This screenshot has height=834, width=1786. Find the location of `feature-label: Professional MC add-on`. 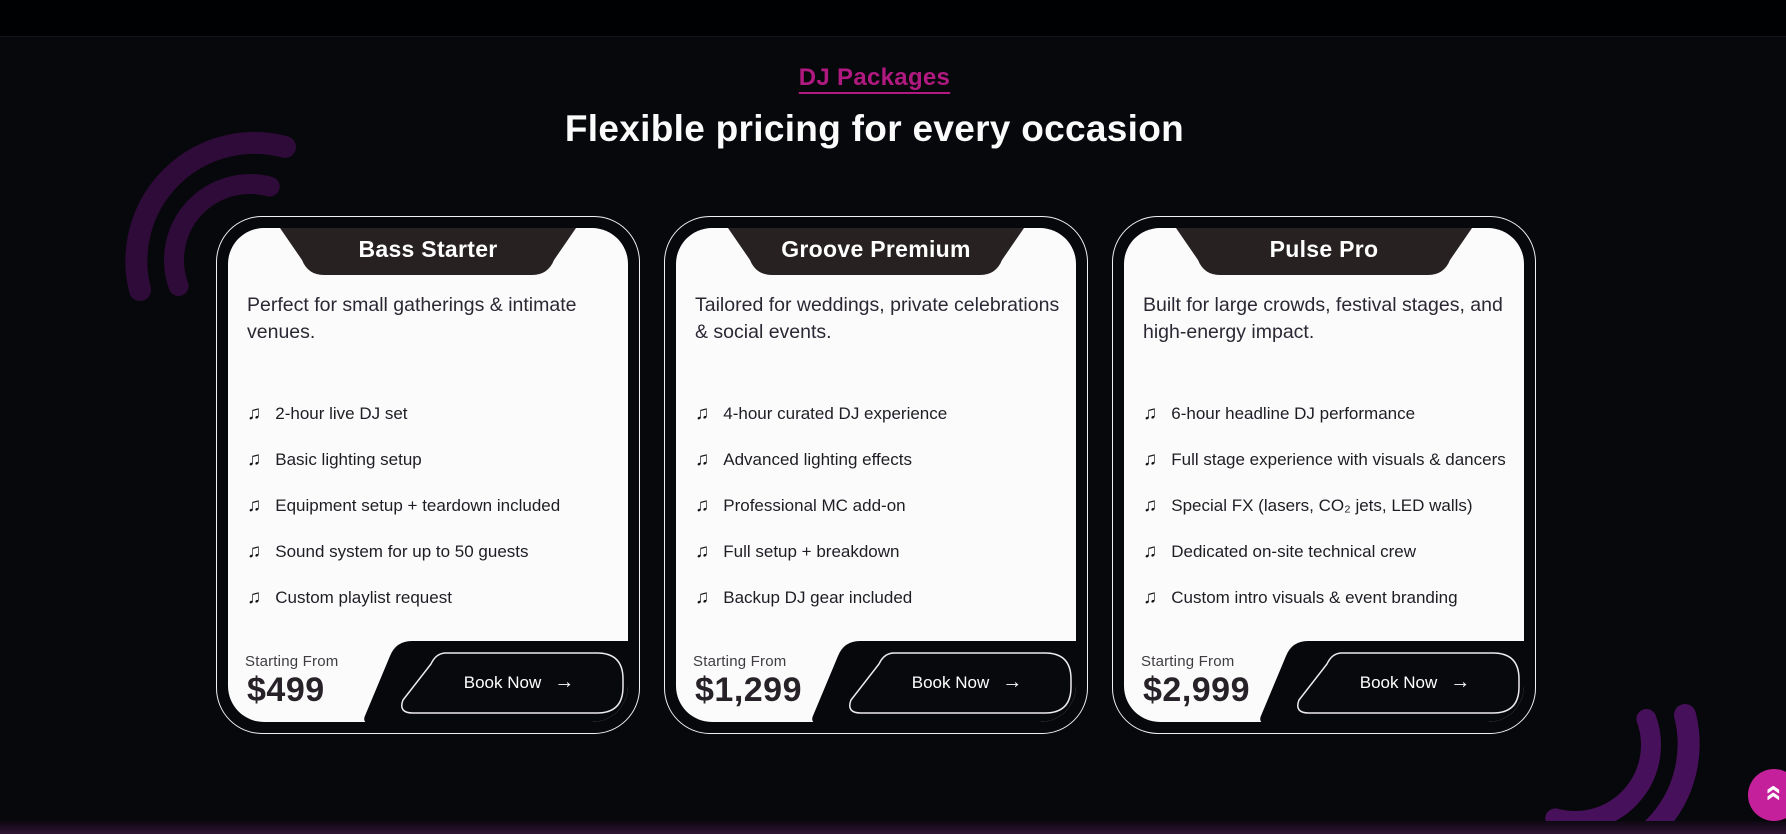

feature-label: Professional MC add-on is located at coordinates (814, 505).